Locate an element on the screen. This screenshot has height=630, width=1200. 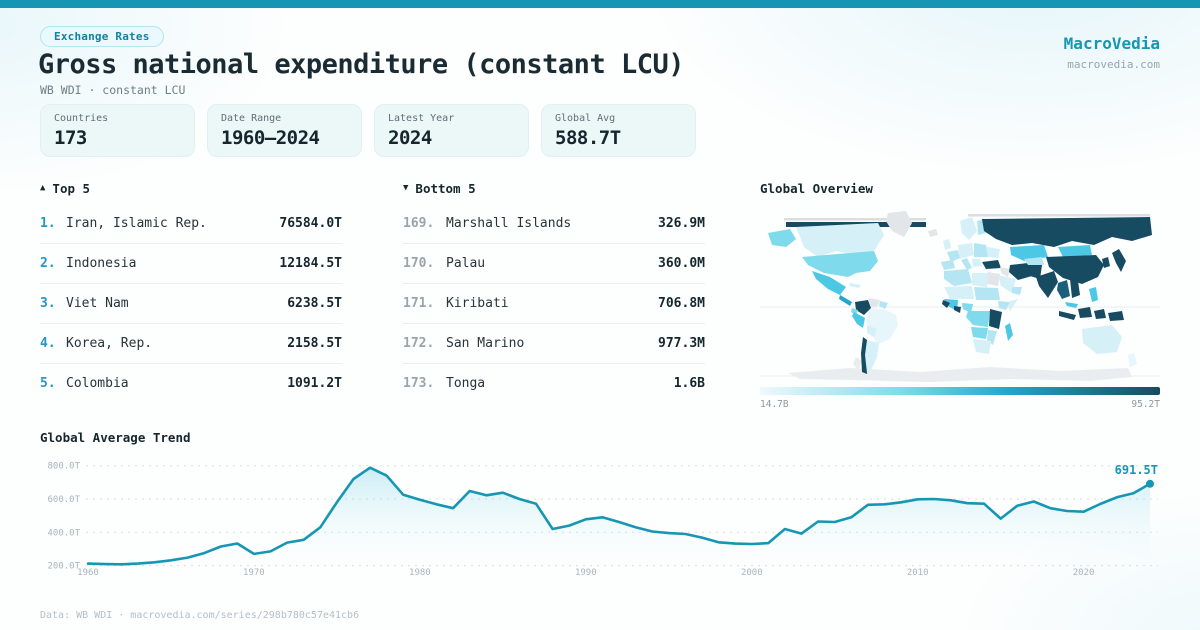
country-name: Colombia is located at coordinates (97, 383).